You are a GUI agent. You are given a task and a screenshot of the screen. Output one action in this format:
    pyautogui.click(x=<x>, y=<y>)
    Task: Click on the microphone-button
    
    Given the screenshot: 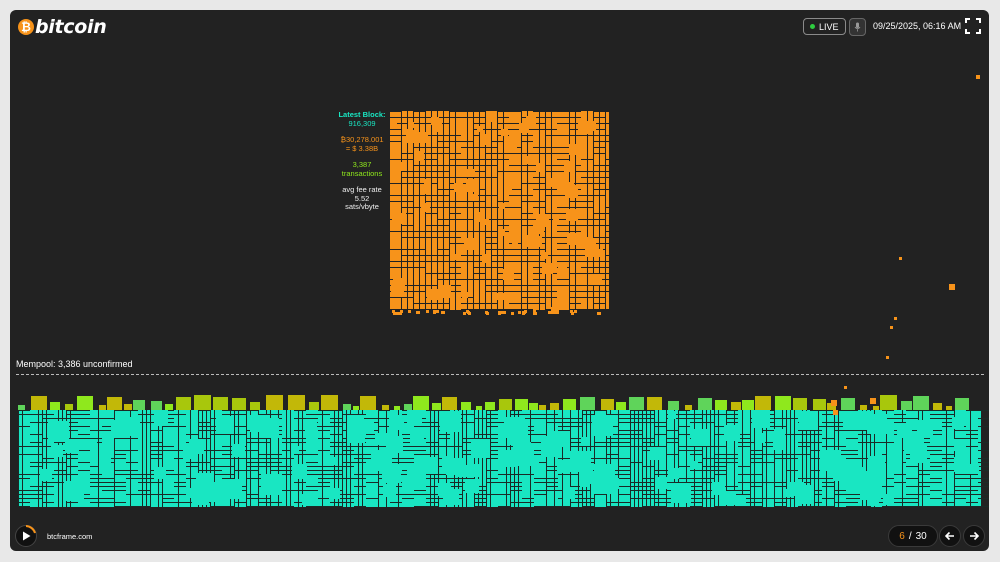 What is the action you would take?
    pyautogui.click(x=857, y=27)
    